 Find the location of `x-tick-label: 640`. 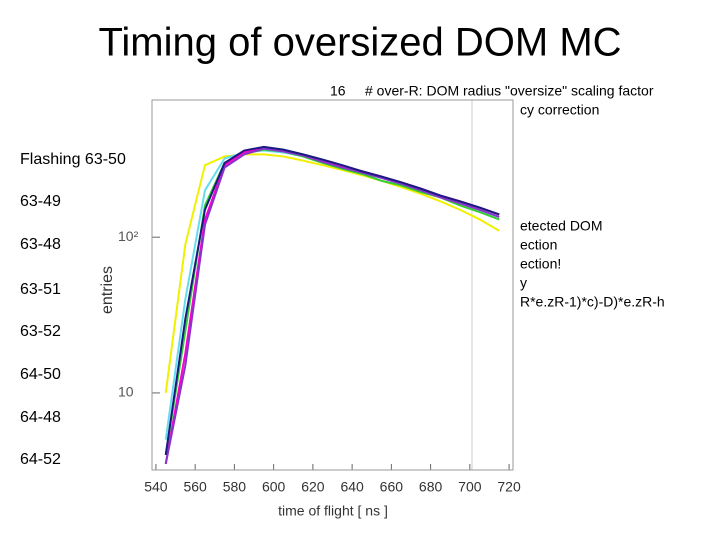

x-tick-label: 640 is located at coordinates (352, 487).